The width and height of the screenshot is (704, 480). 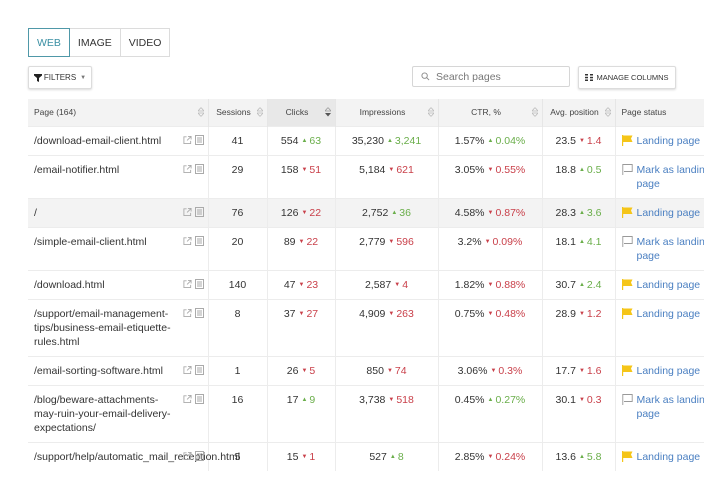 I want to click on filters-button: FILTERS ▼, so click(x=60, y=77).